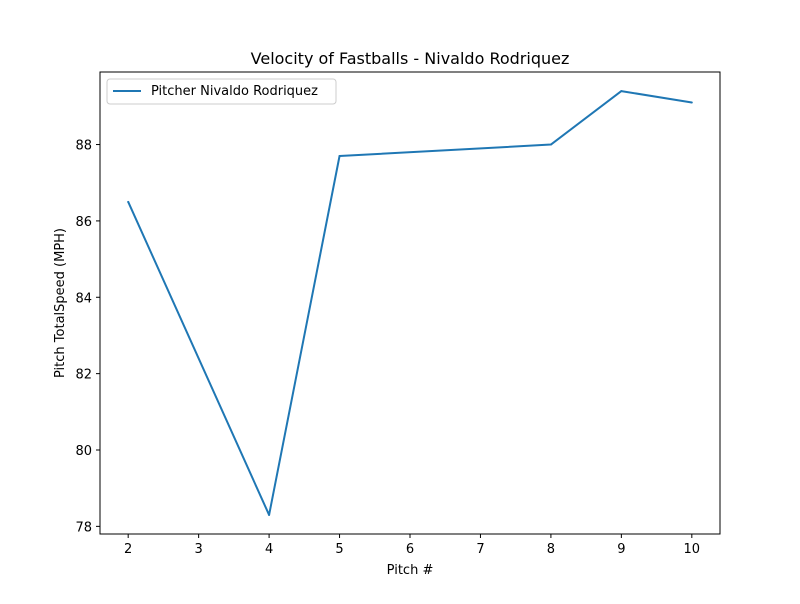  What do you see at coordinates (83, 298) in the screenshot?
I see `y-tick-label: 84` at bounding box center [83, 298].